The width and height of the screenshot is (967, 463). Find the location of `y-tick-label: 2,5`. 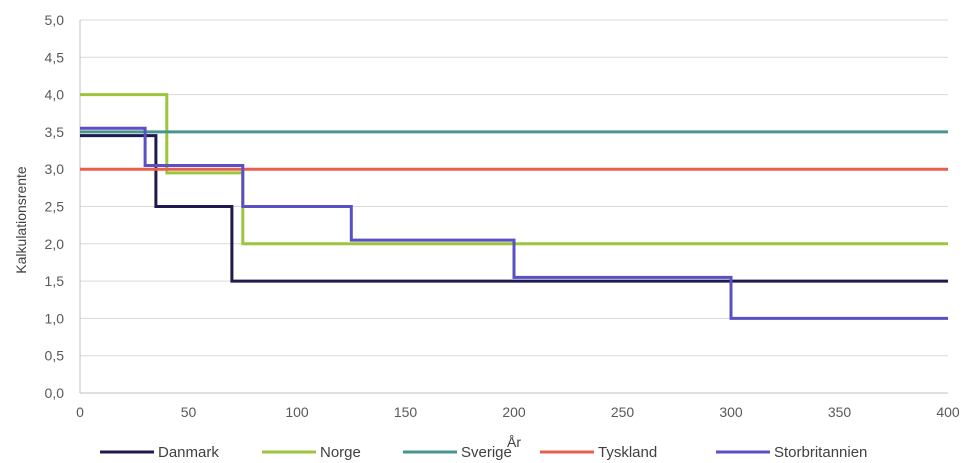

y-tick-label: 2,5 is located at coordinates (55, 207).